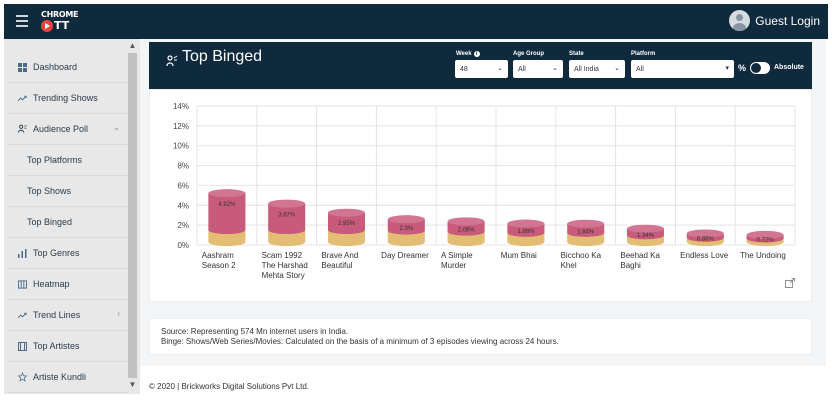 Image resolution: width=832 pixels, height=400 pixels. I want to click on scroll-up-icon: ▲, so click(132, 45).